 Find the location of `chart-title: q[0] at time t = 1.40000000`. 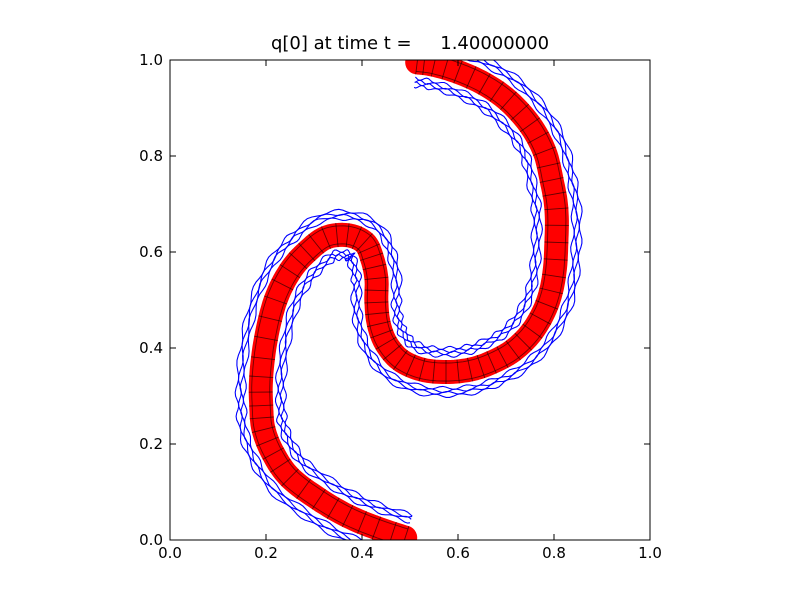

chart-title: q[0] at time t = 1.40000000 is located at coordinates (410, 43).